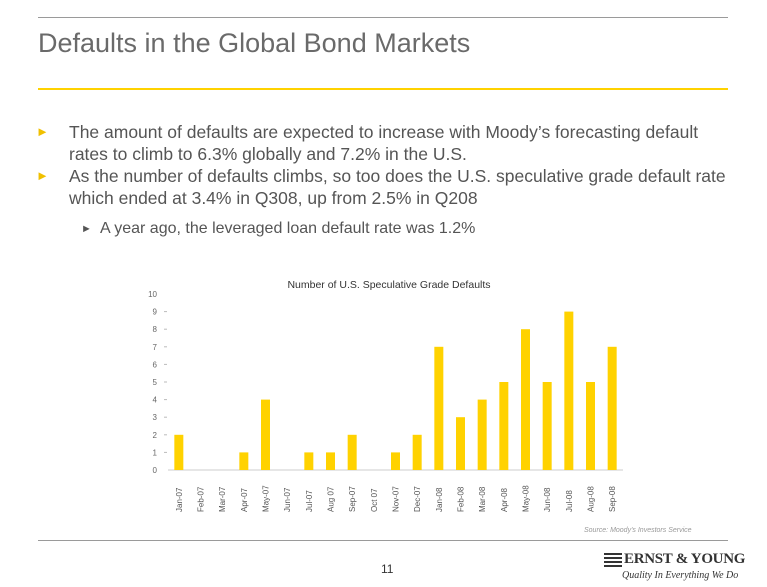  I want to click on source-note: Source: Moody's Investors Service, so click(638, 530).